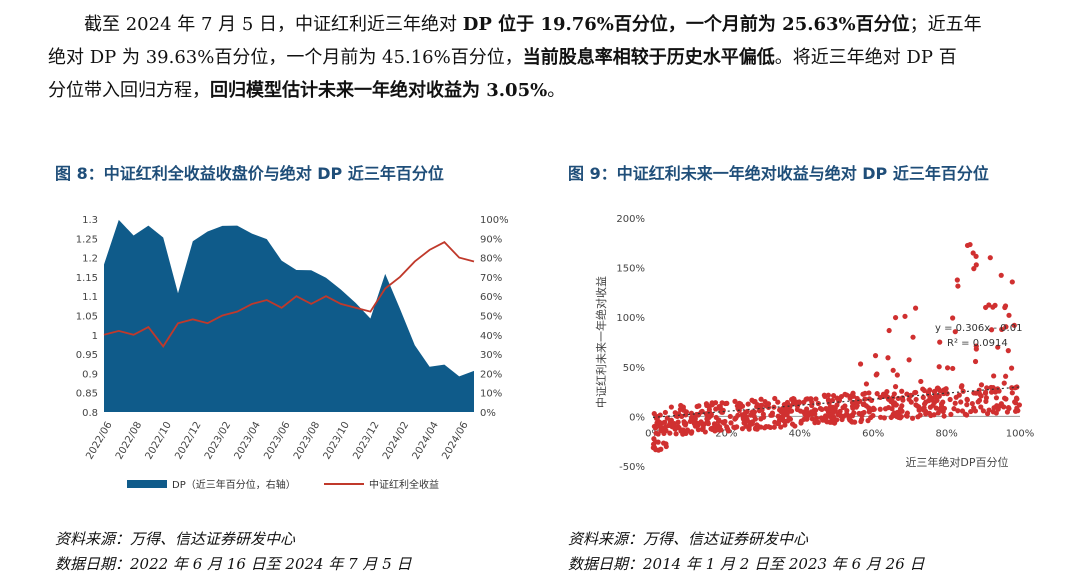  What do you see at coordinates (491, 394) in the screenshot?
I see `right-axis-tick-label: 10%` at bounding box center [491, 394].